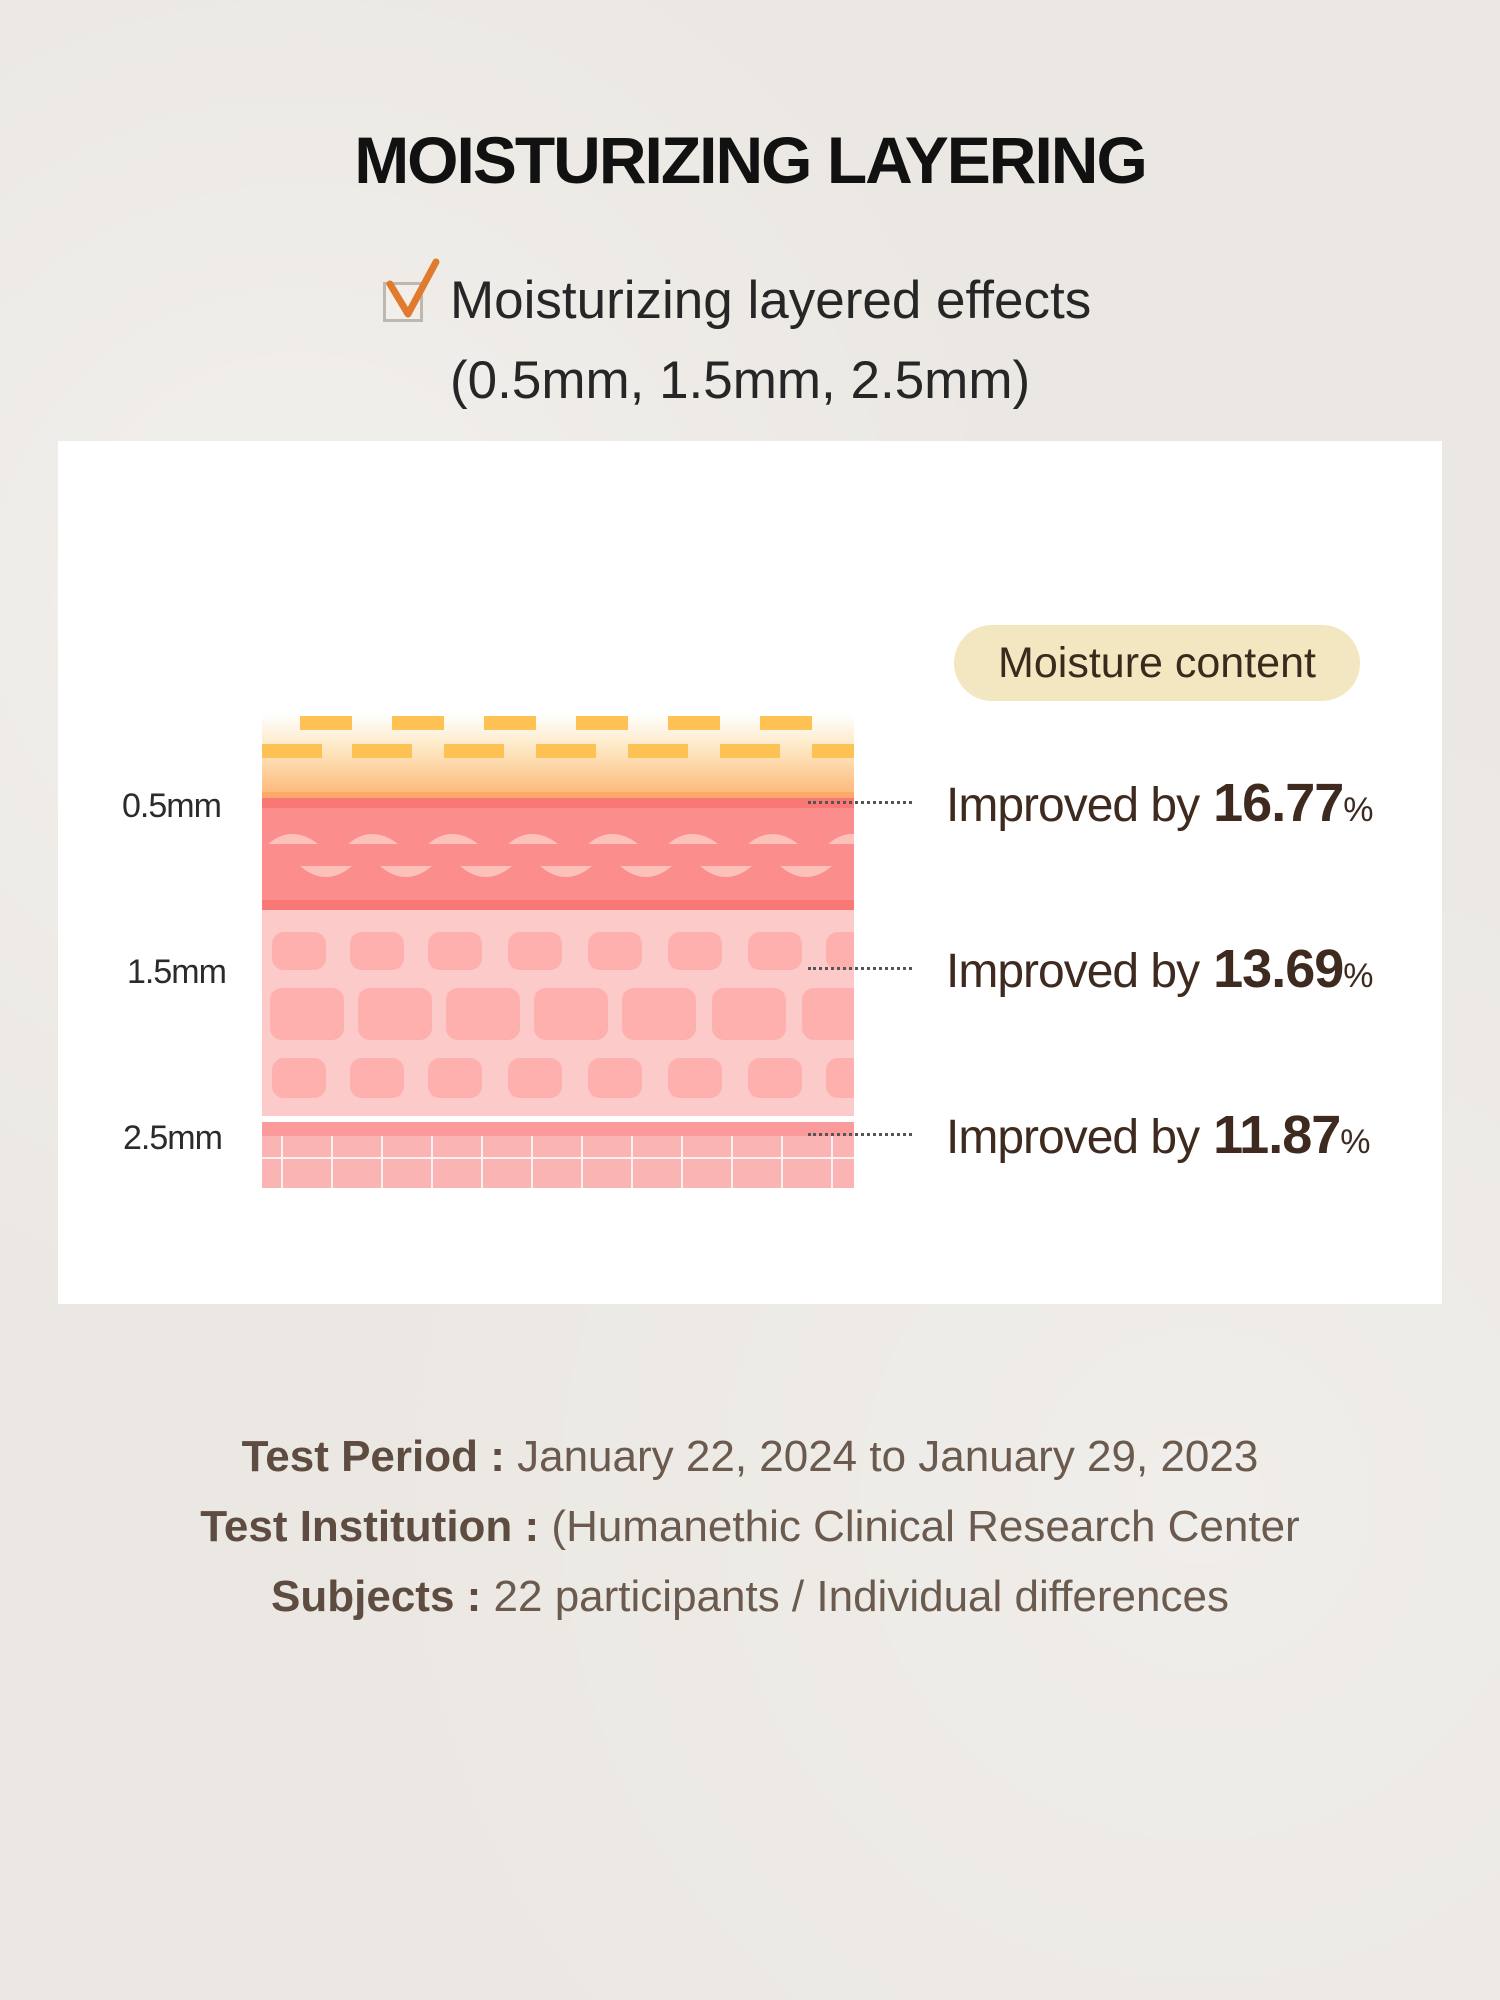  What do you see at coordinates (177, 972) in the screenshot?
I see `depth-label-1-5mm: 1.5mm` at bounding box center [177, 972].